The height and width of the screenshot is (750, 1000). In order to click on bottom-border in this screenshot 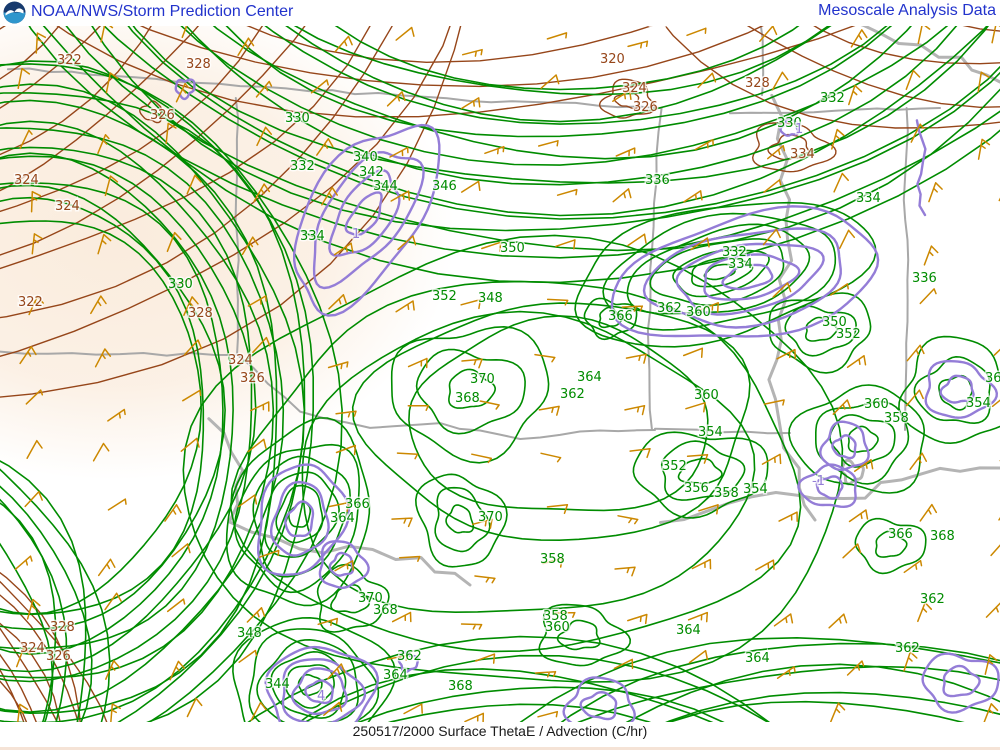, I will do `click(500, 748)`.